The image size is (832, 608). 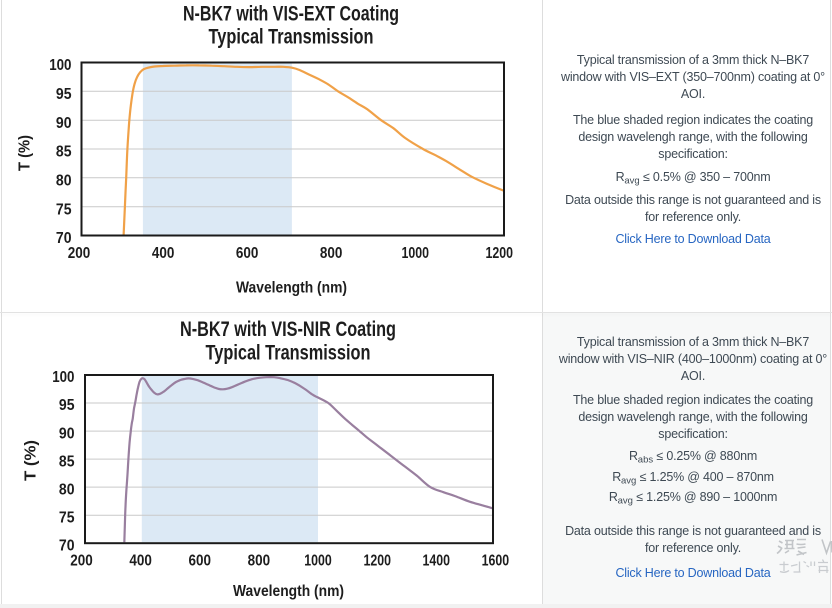 What do you see at coordinates (437, 561) in the screenshot?
I see `svg-text: 1400` at bounding box center [437, 561].